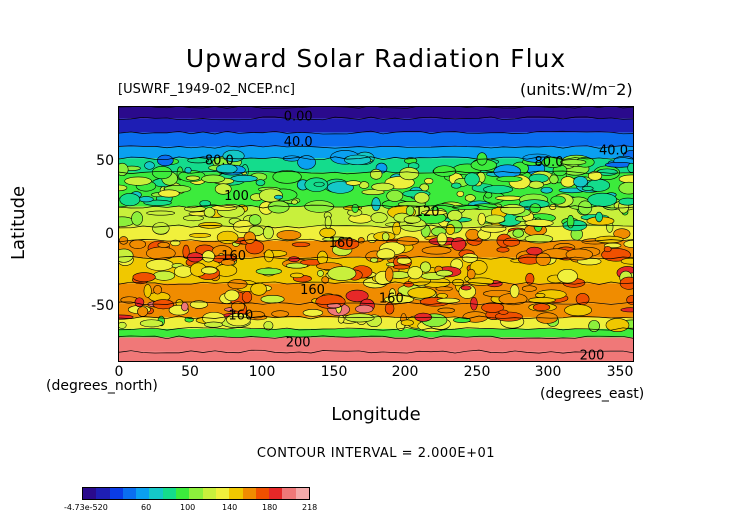 This screenshot has width=752, height=532. What do you see at coordinates (477, 372) in the screenshot?
I see `x-tick-label: 250` at bounding box center [477, 372].